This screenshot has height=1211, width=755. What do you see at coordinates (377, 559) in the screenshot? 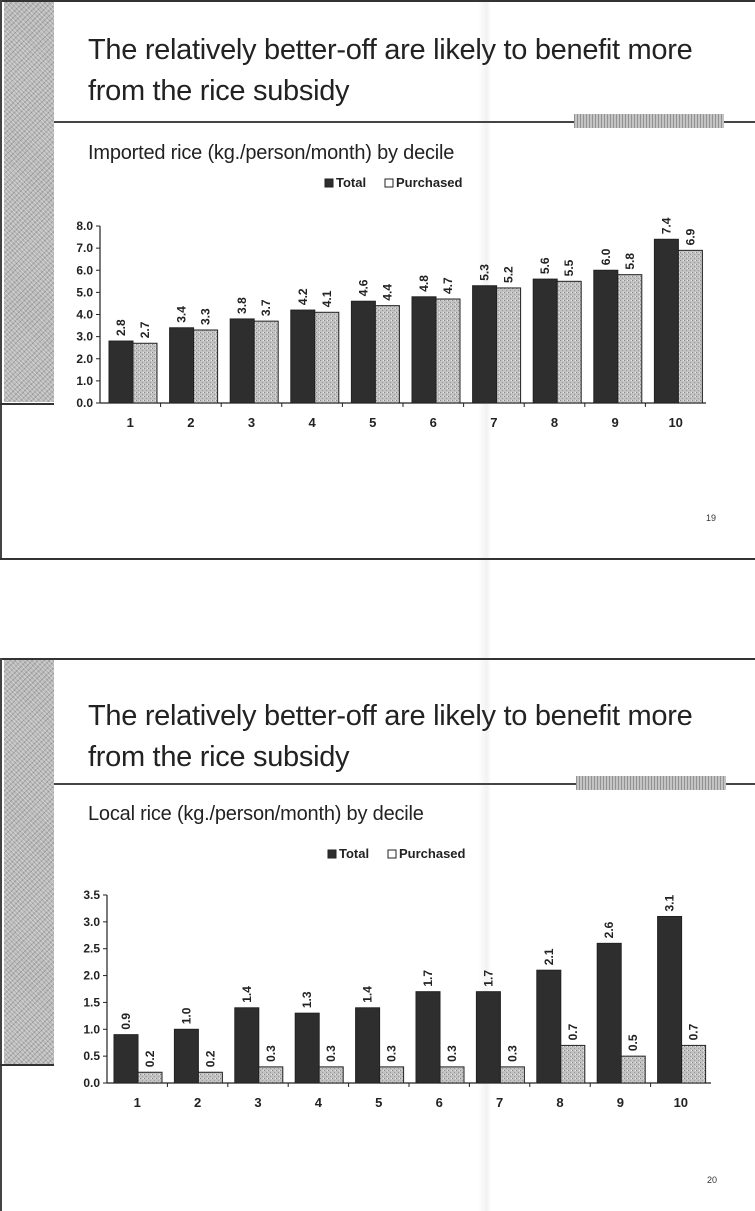
I see `slide-bottom-border` at bounding box center [377, 559].